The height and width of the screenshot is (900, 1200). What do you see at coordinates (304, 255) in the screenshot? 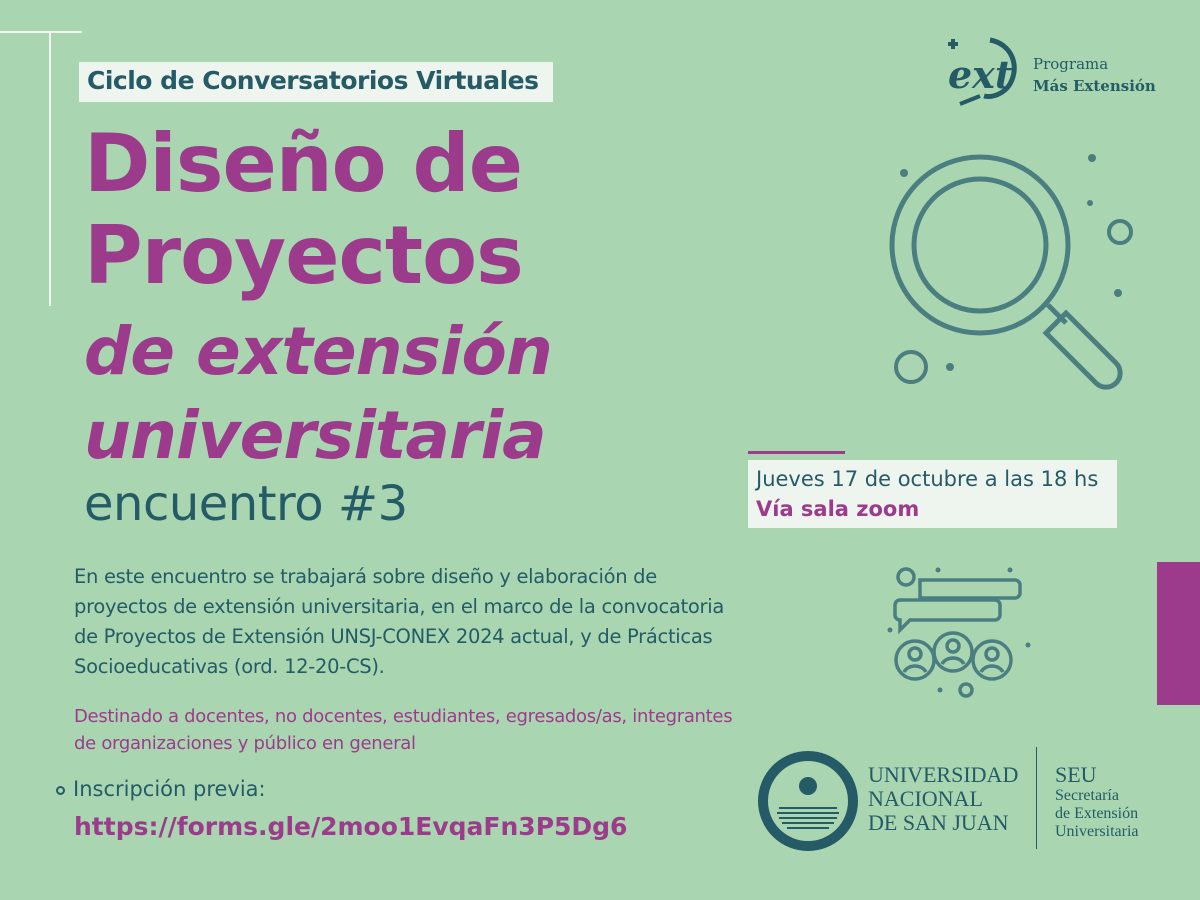
I see `title-line-2: Proyectos` at bounding box center [304, 255].